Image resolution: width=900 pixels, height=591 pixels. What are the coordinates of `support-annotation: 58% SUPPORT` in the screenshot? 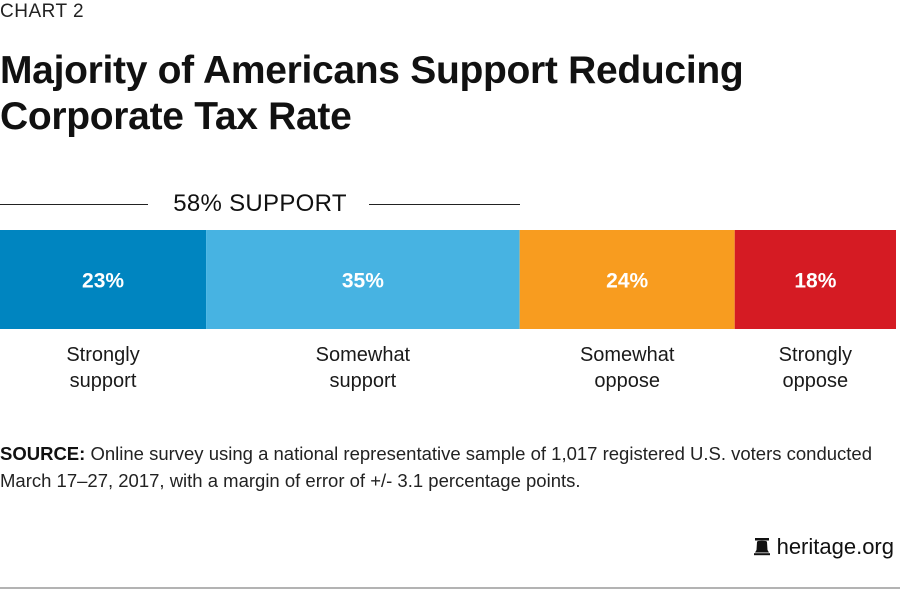 It's located at (260, 203).